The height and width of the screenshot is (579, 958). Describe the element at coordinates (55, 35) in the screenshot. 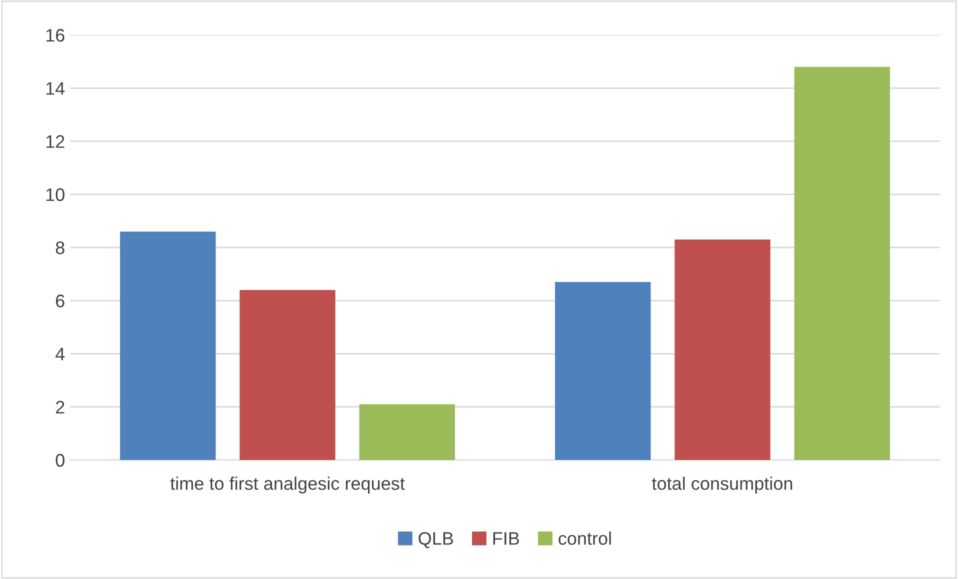

I see `y-tick-label: 16` at that location.